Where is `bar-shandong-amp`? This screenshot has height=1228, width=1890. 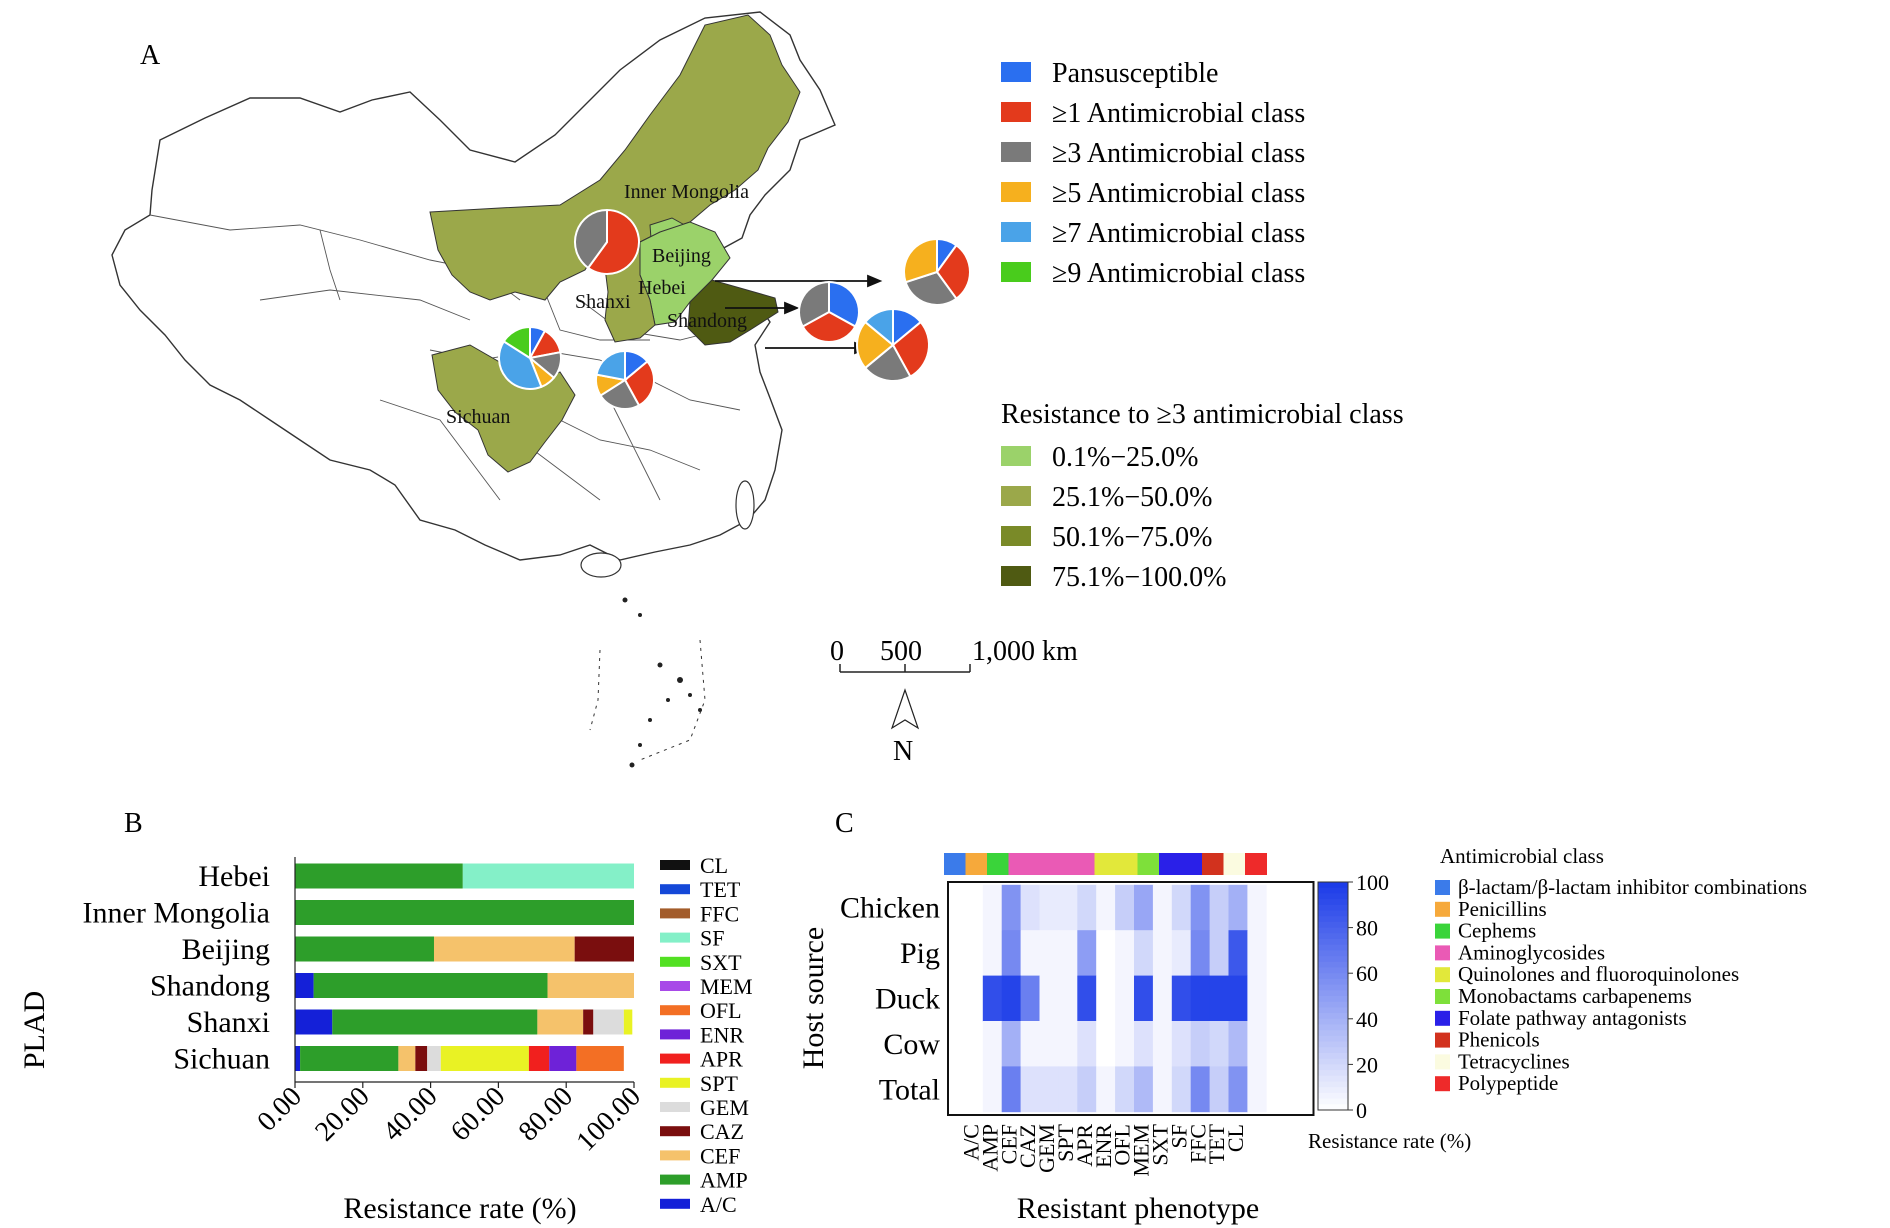 bar-shandong-amp is located at coordinates (430, 985).